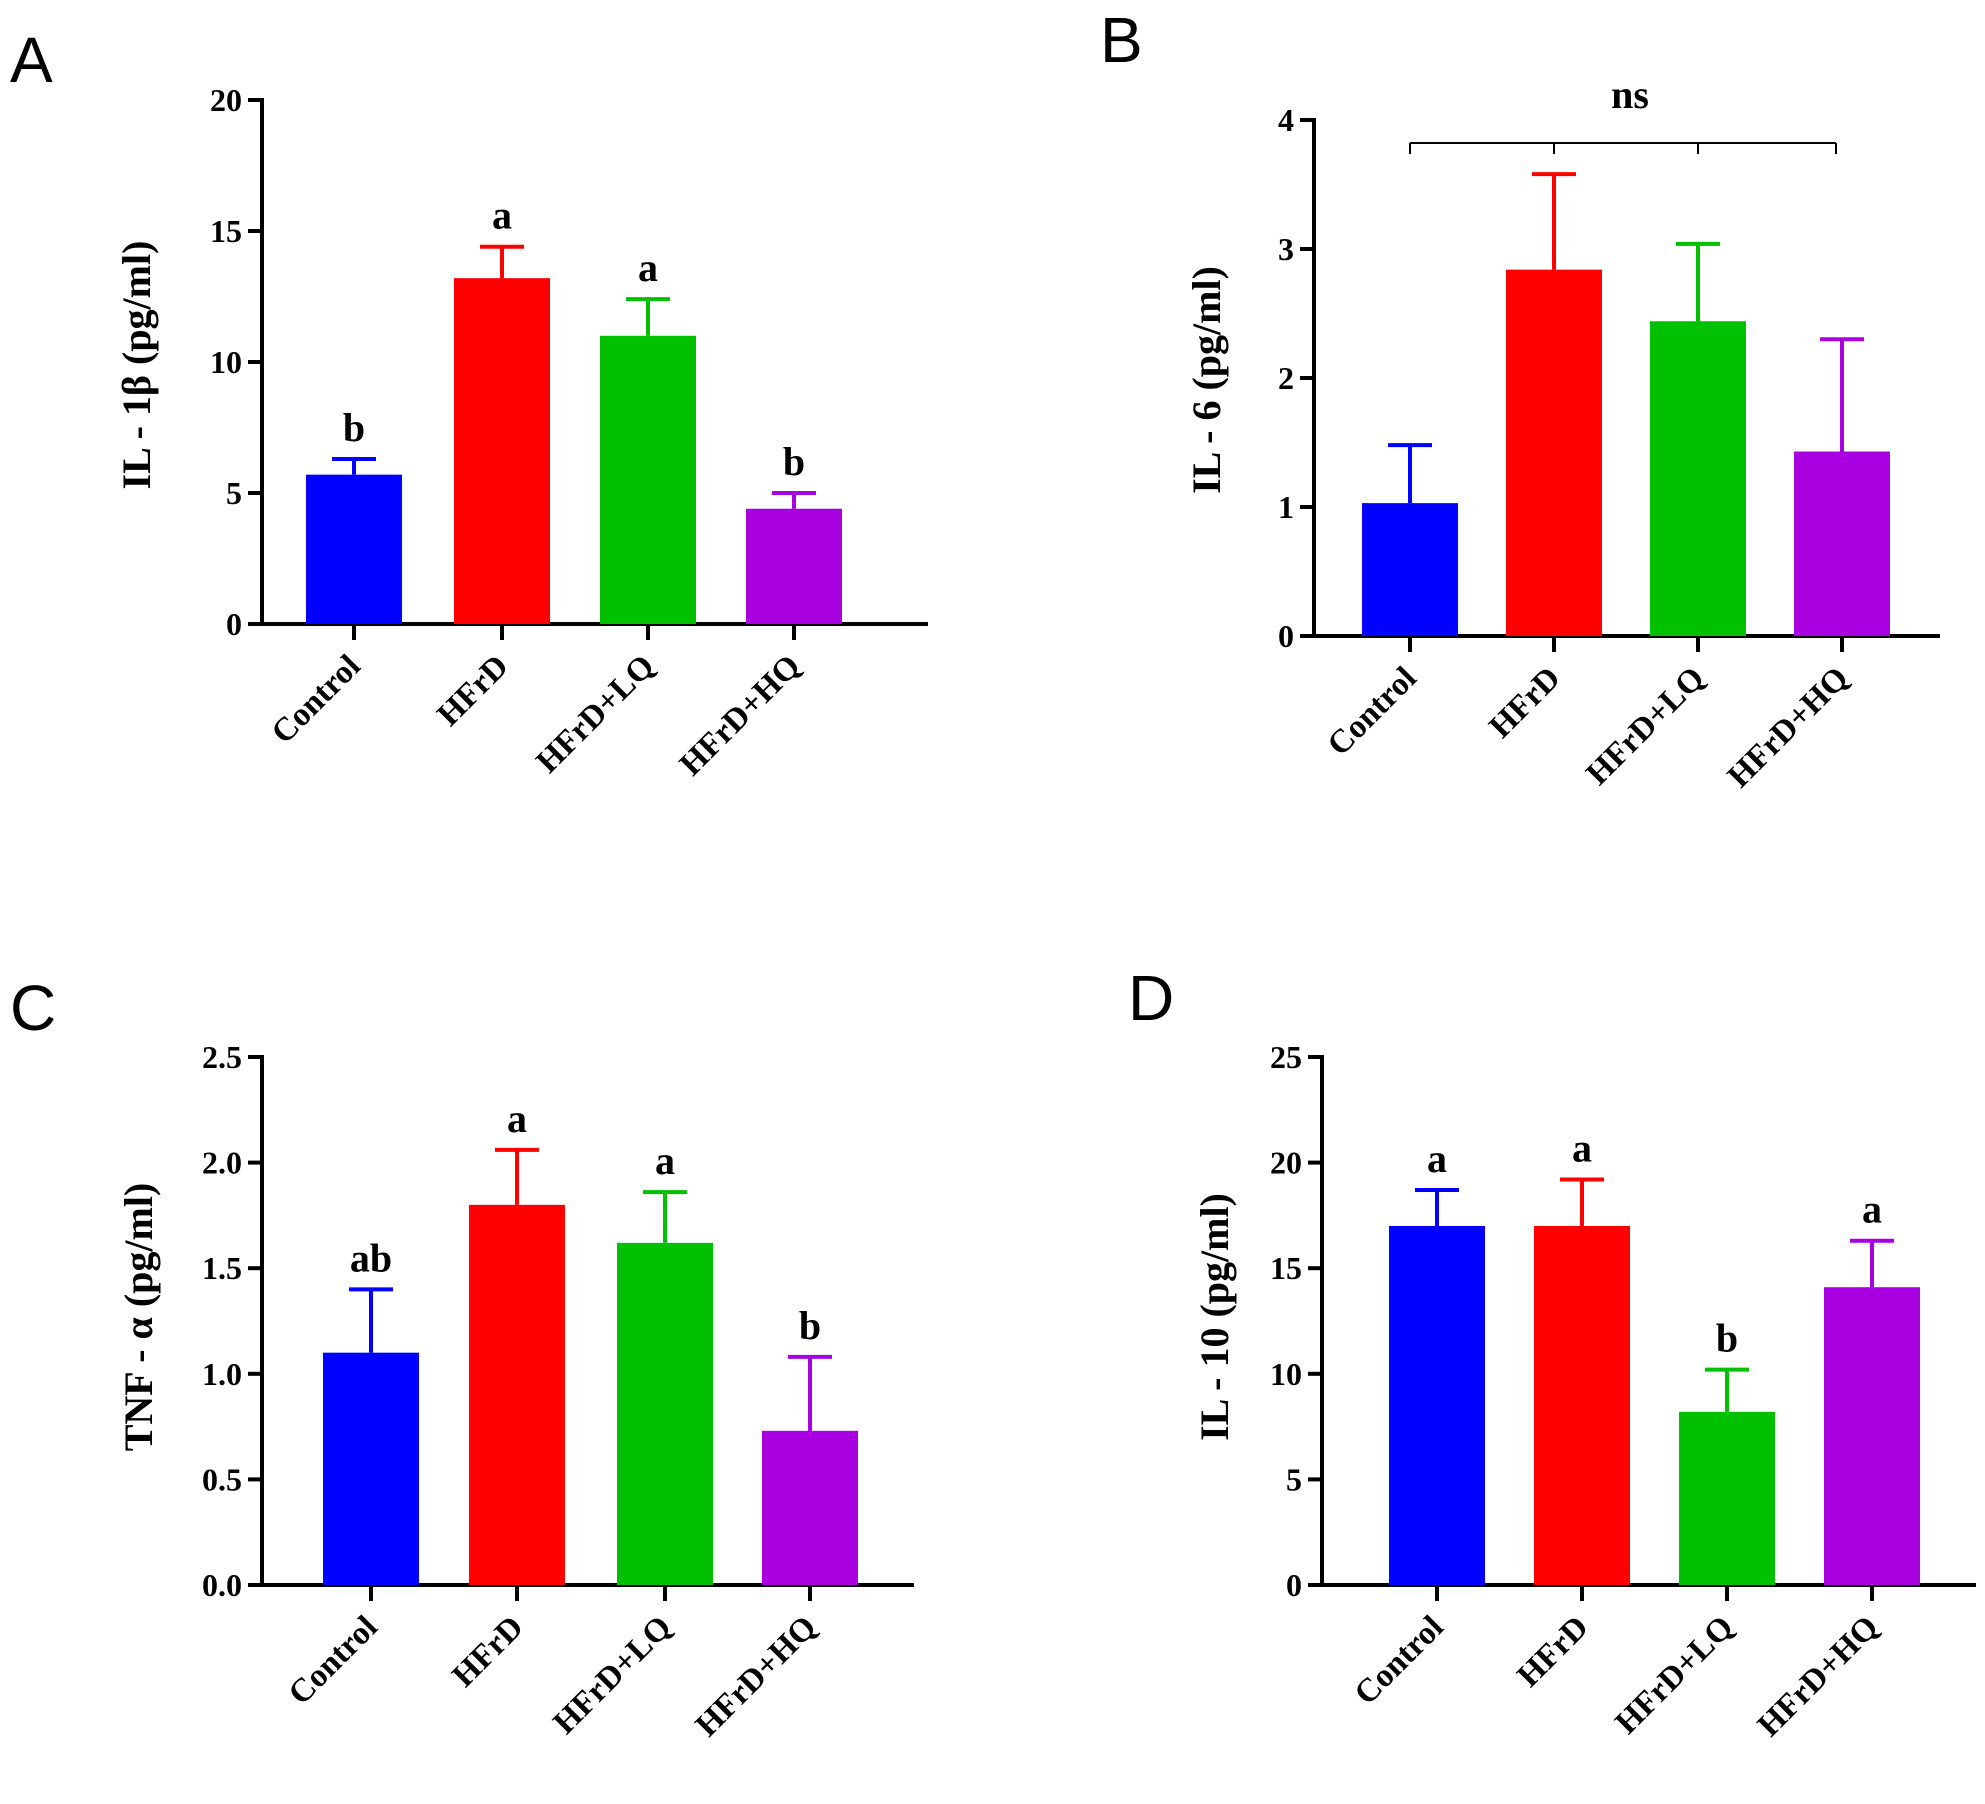  I want to click on panel-b-ns-bracket: ns, so click(1623, 113).